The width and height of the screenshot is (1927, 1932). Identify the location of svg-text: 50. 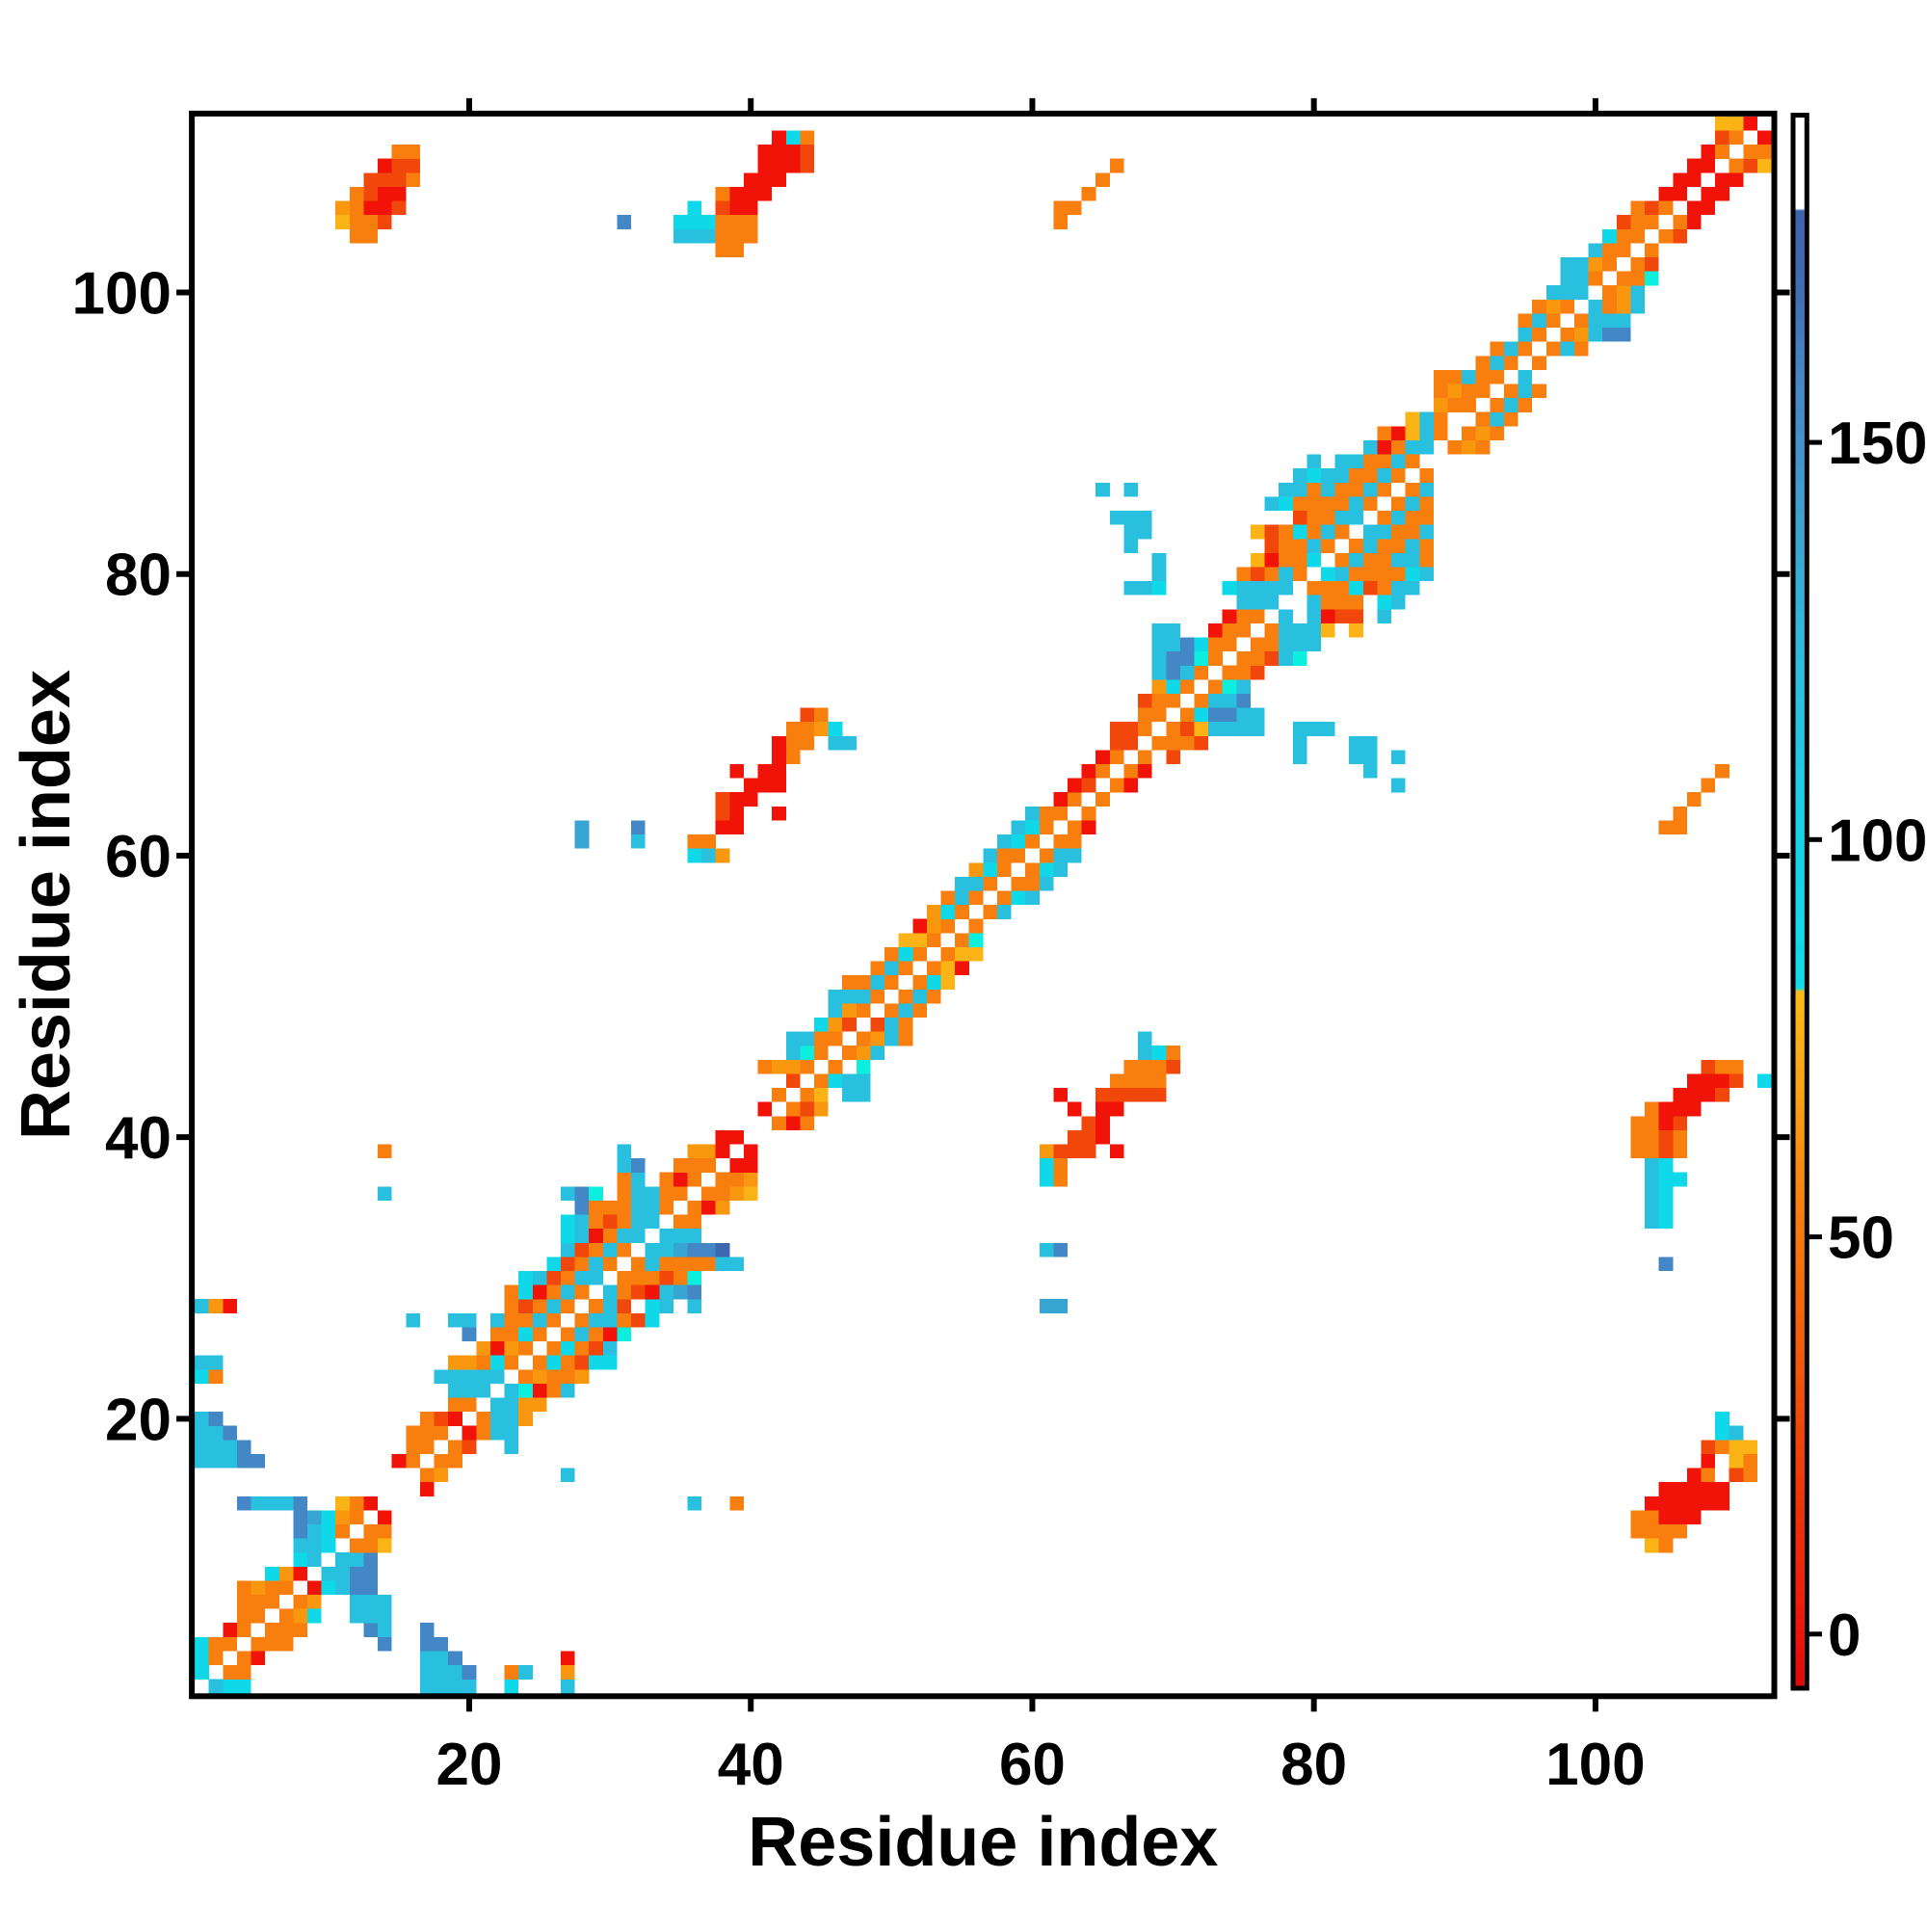
(1861, 1238).